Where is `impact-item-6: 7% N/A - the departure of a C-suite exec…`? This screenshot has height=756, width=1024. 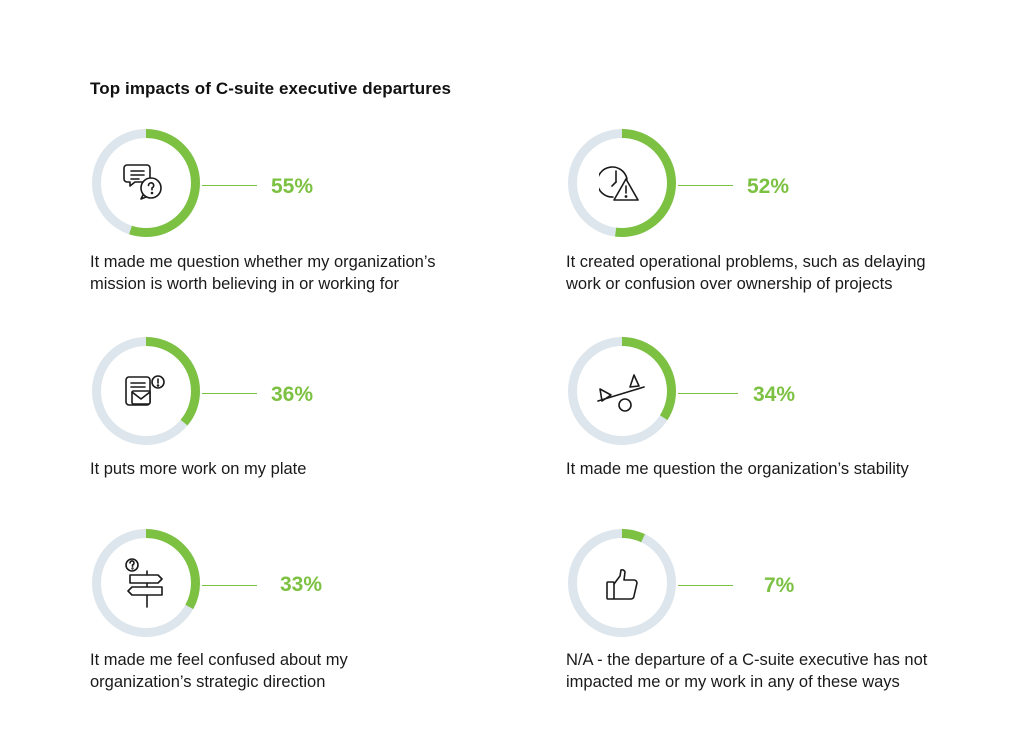
impact-item-6: 7% N/A - the departure of a C-suite exec… is located at coordinates (776, 622).